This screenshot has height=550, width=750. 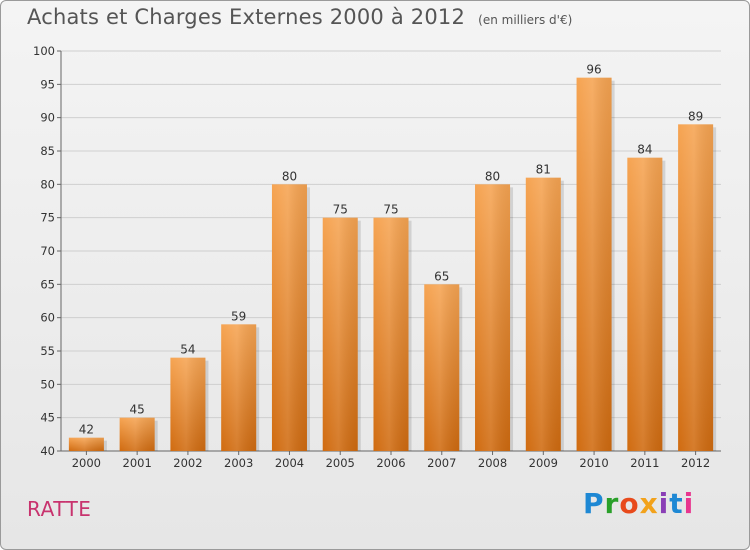 What do you see at coordinates (44, 51) in the screenshot?
I see `y-tick-label: 100` at bounding box center [44, 51].